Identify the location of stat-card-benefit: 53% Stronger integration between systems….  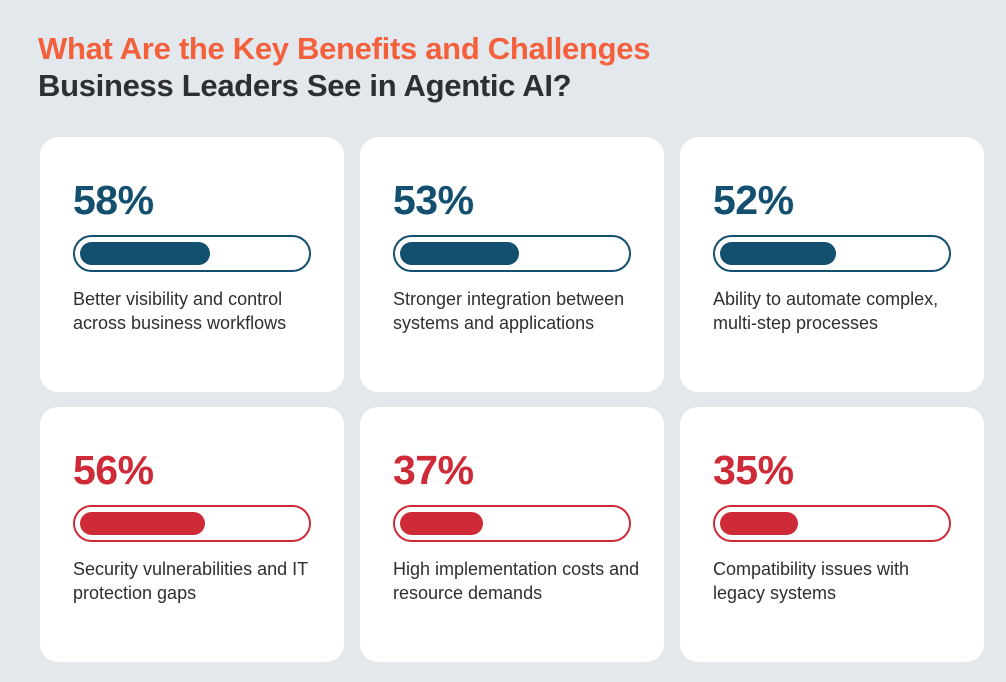
(512, 264).